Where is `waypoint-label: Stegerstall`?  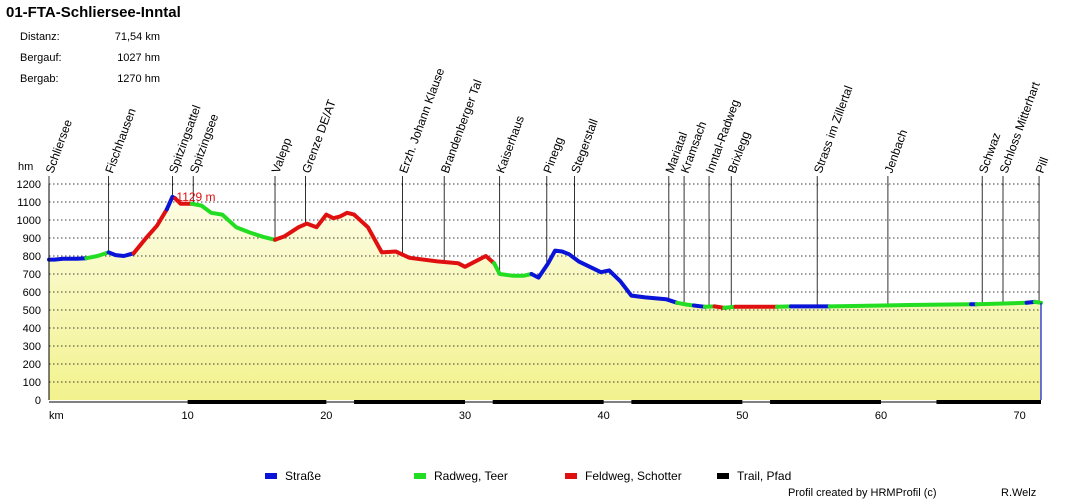 waypoint-label: Stegerstall is located at coordinates (584, 146).